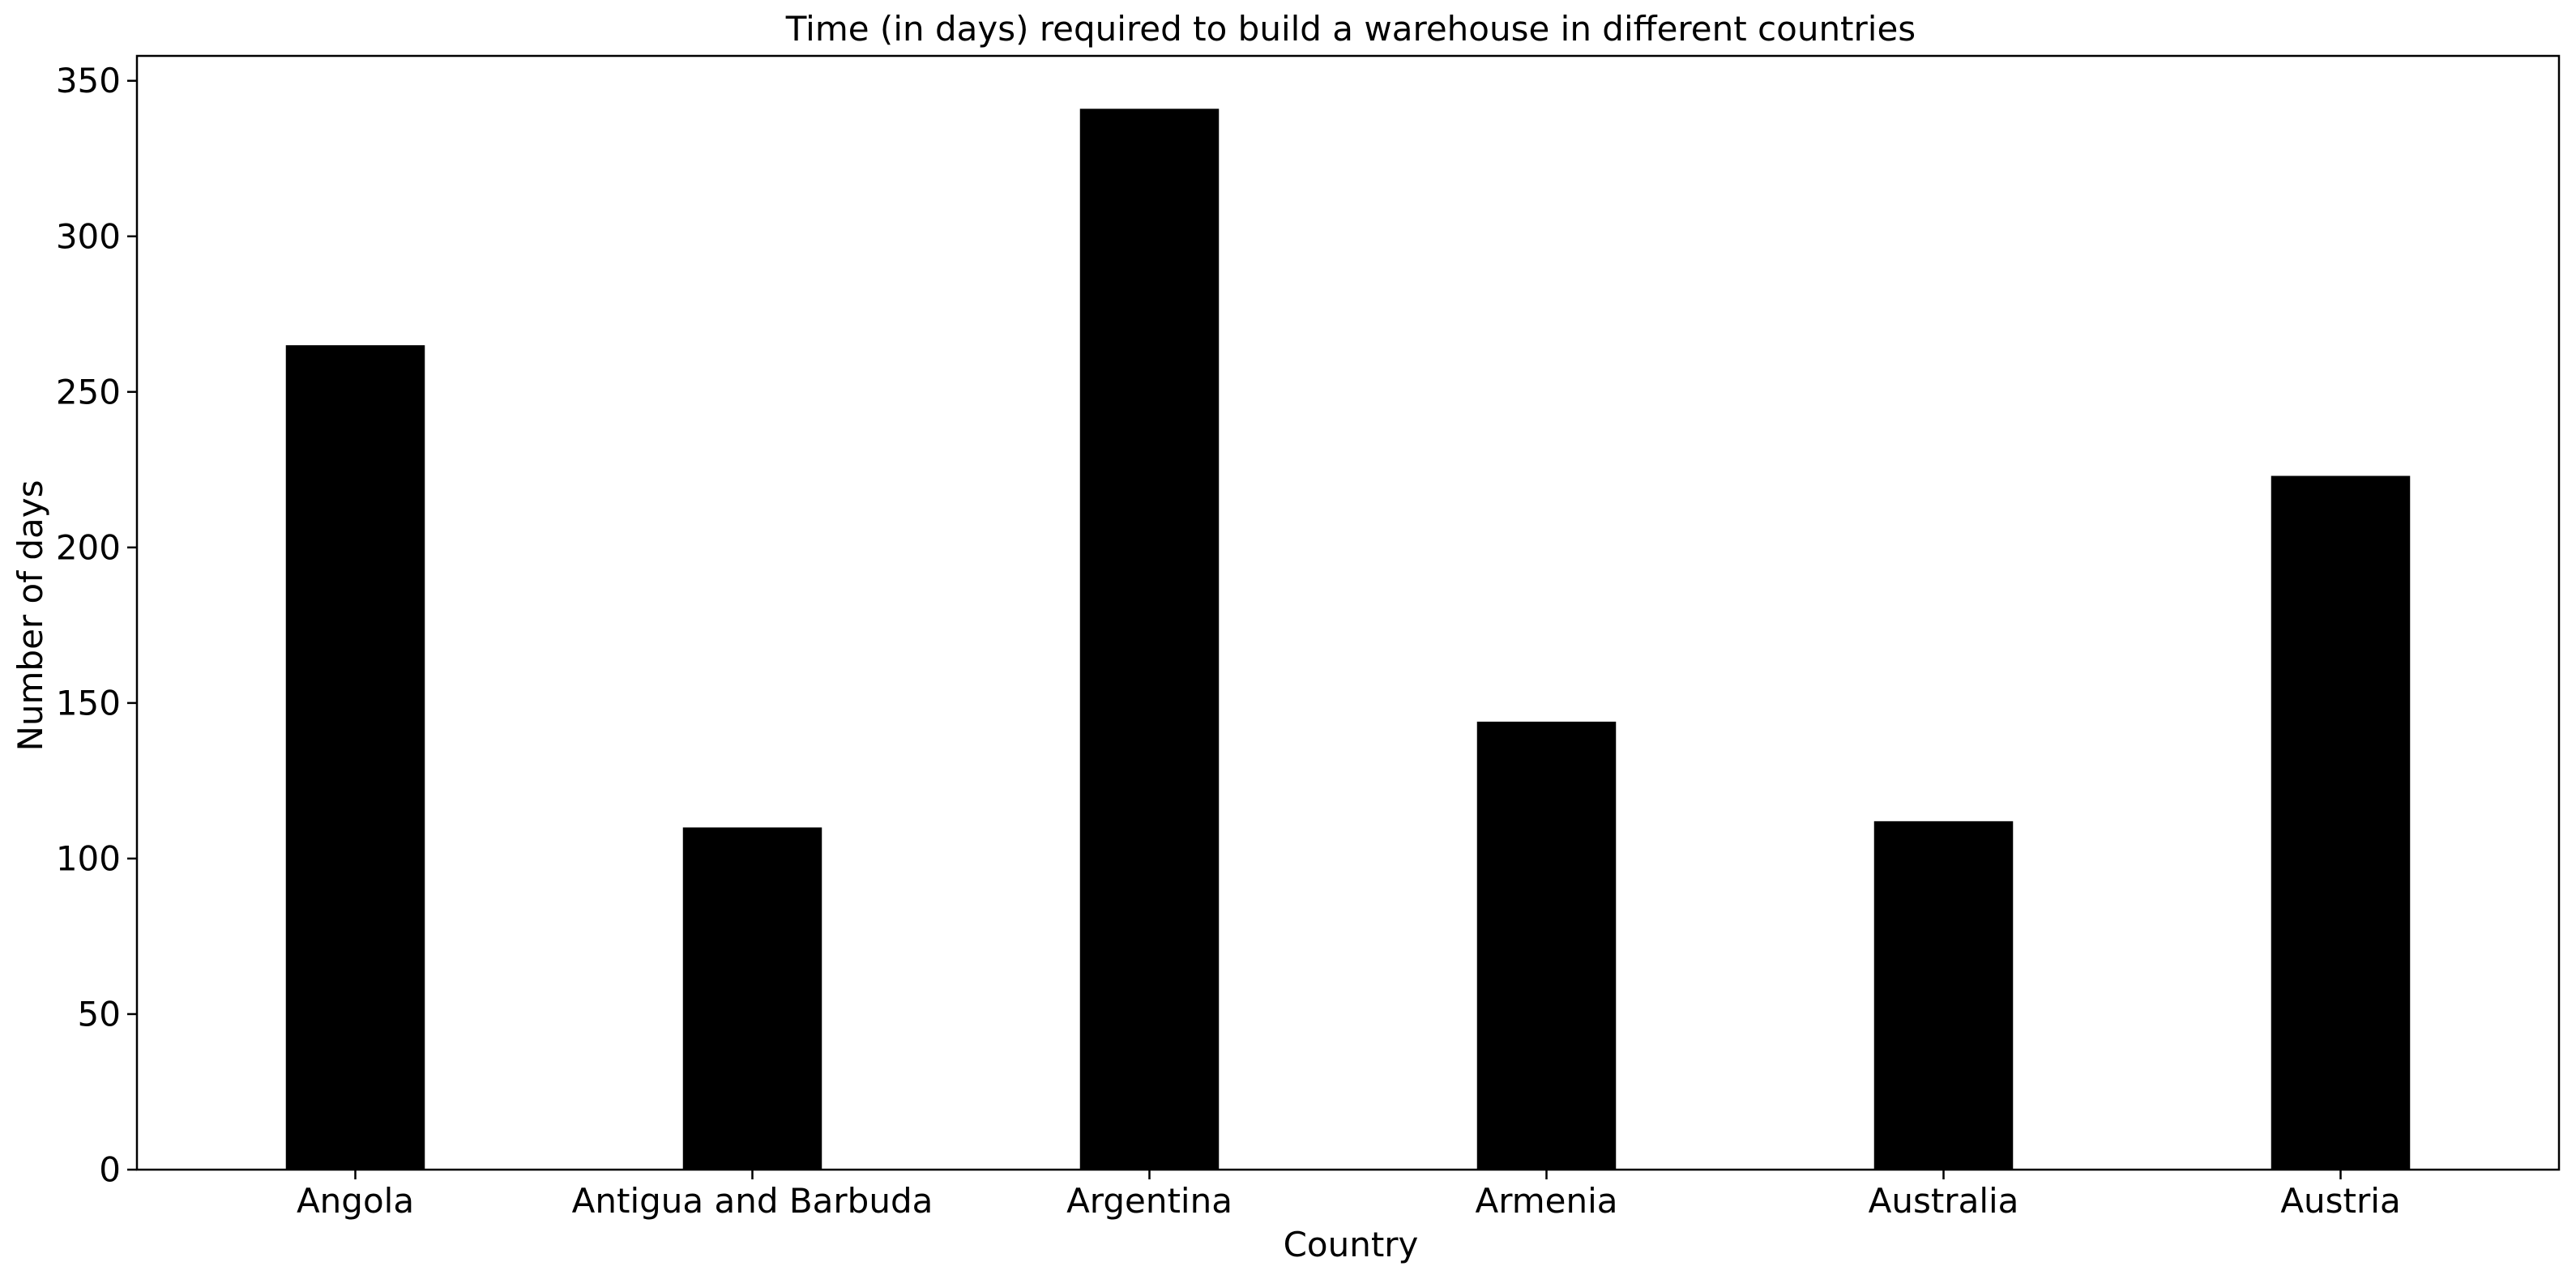  I want to click on y-tick-label: 350, so click(88, 80).